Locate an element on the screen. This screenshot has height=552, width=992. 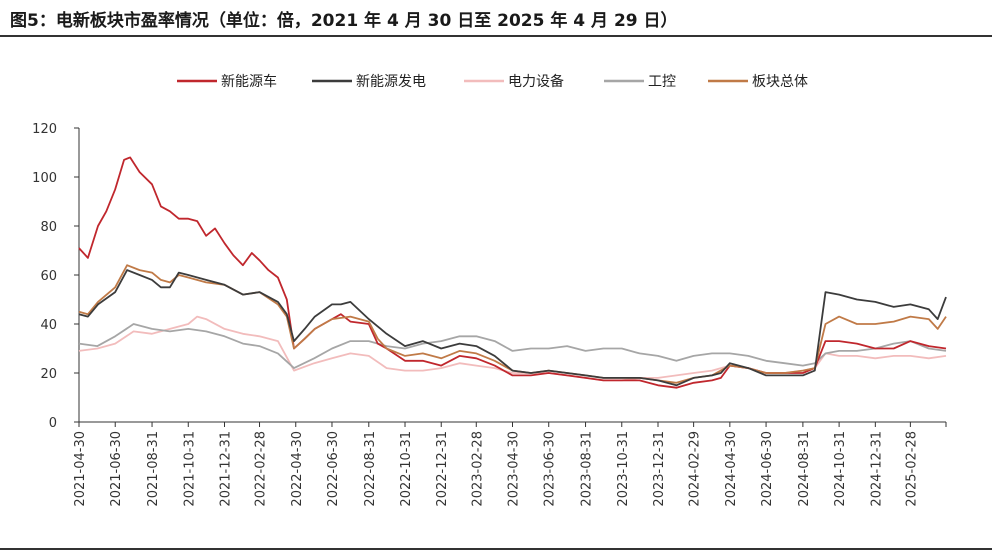
y-tick-label: 0 is located at coordinates (53, 423).